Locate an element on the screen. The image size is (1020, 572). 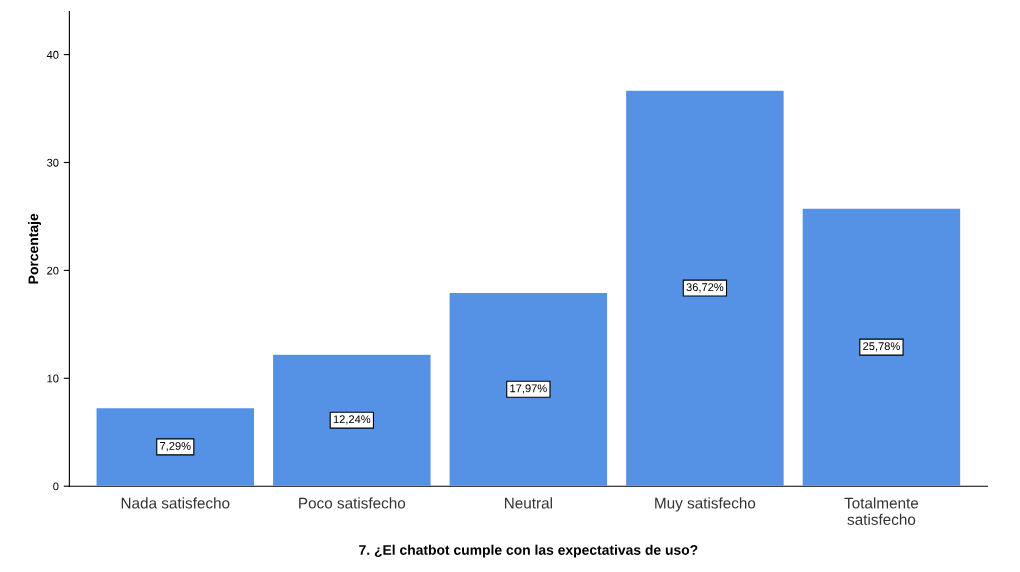
y-tick-label: 10 is located at coordinates (53, 378).